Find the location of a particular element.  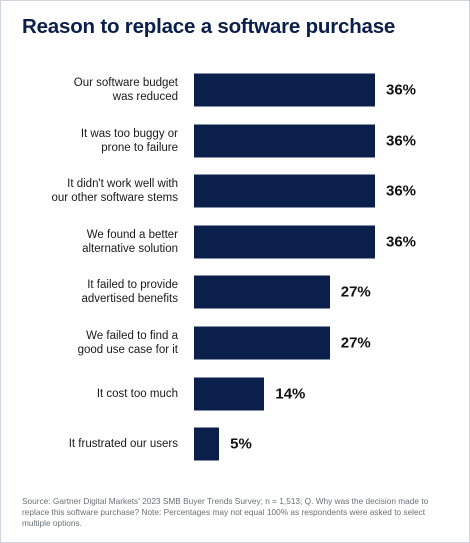

category-label: It frustrated our users is located at coordinates (123, 444).